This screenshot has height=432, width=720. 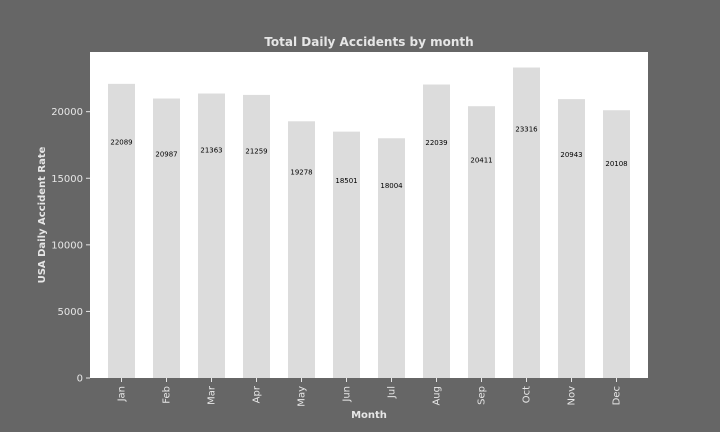 What do you see at coordinates (211, 150) in the screenshot?
I see `data-label-mar: 21363` at bounding box center [211, 150].